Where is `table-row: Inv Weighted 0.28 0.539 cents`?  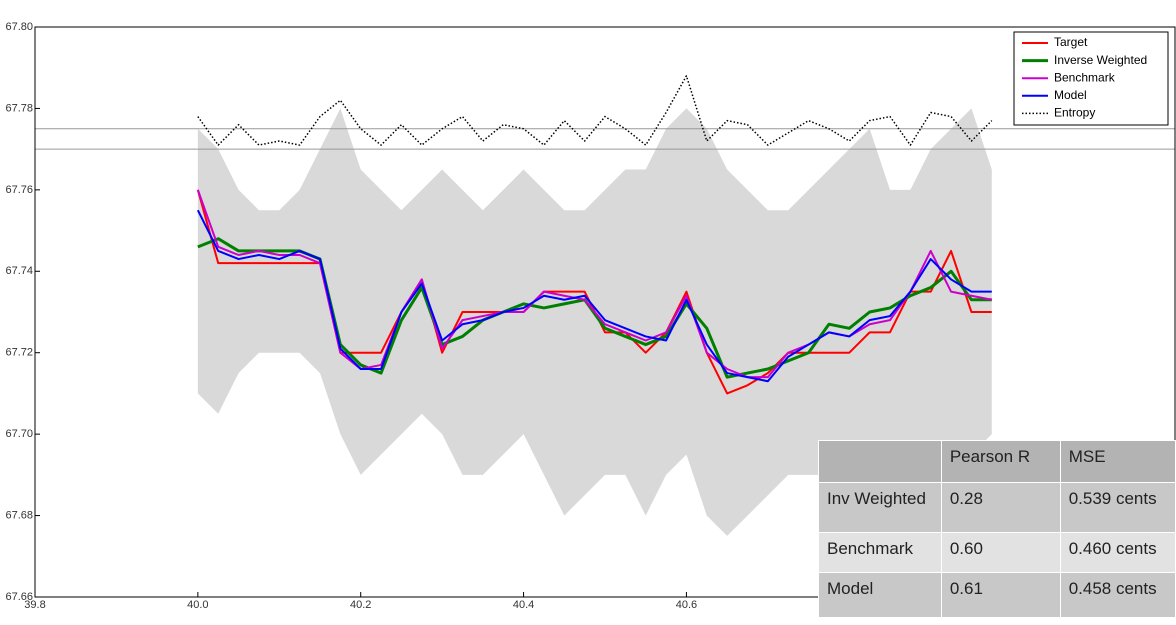 table-row: Inv Weighted 0.28 0.539 cents is located at coordinates (997, 507).